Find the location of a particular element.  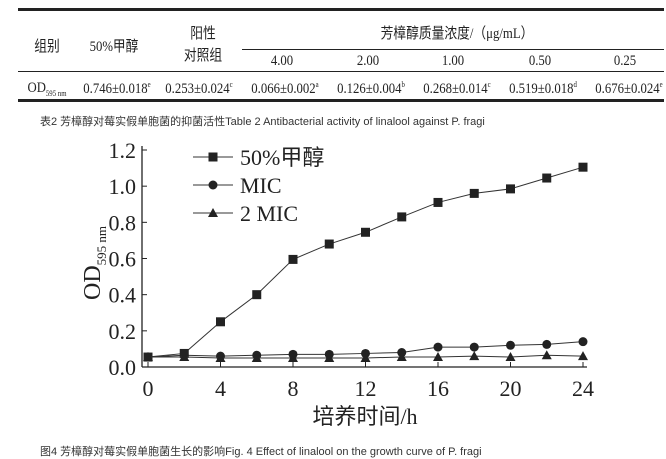

table-cell: 0.746±0.018e is located at coordinates (116, 89).